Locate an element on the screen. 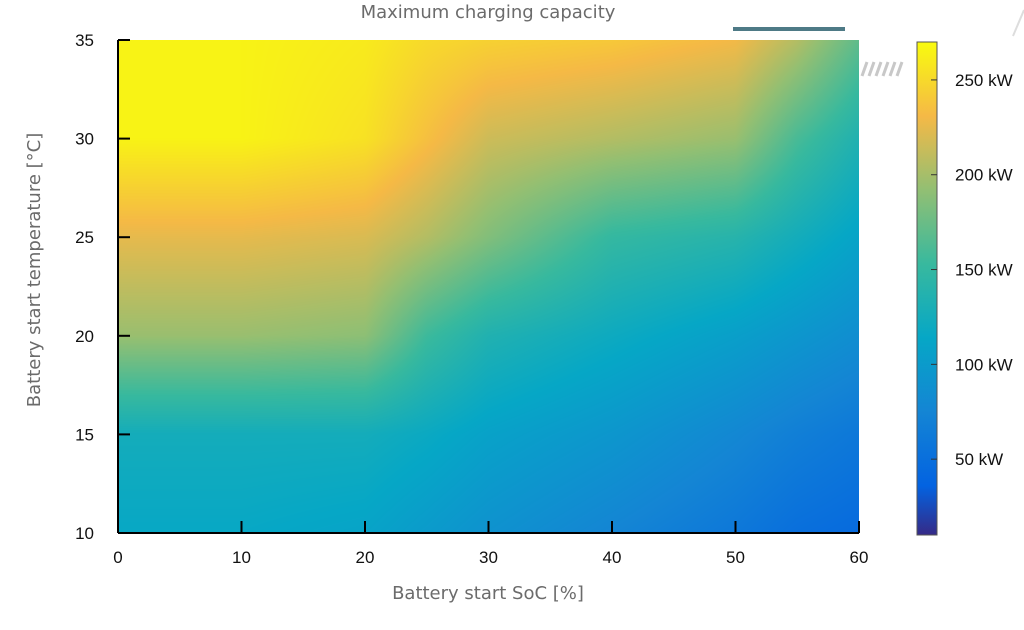  colorbar-tick-label: 150 kW is located at coordinates (984, 270).